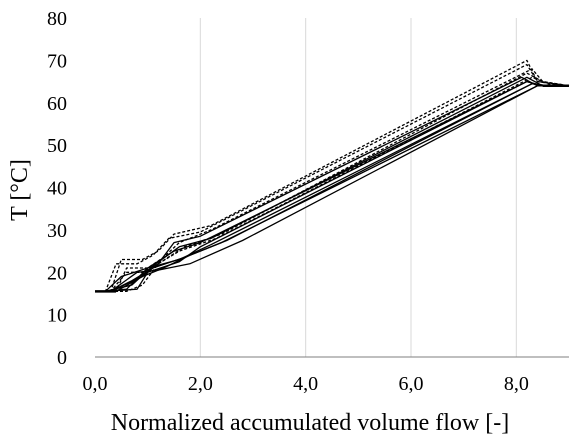 This screenshot has height=439, width=571. What do you see at coordinates (57, 231) in the screenshot?
I see `y-tick-label: 30` at bounding box center [57, 231].